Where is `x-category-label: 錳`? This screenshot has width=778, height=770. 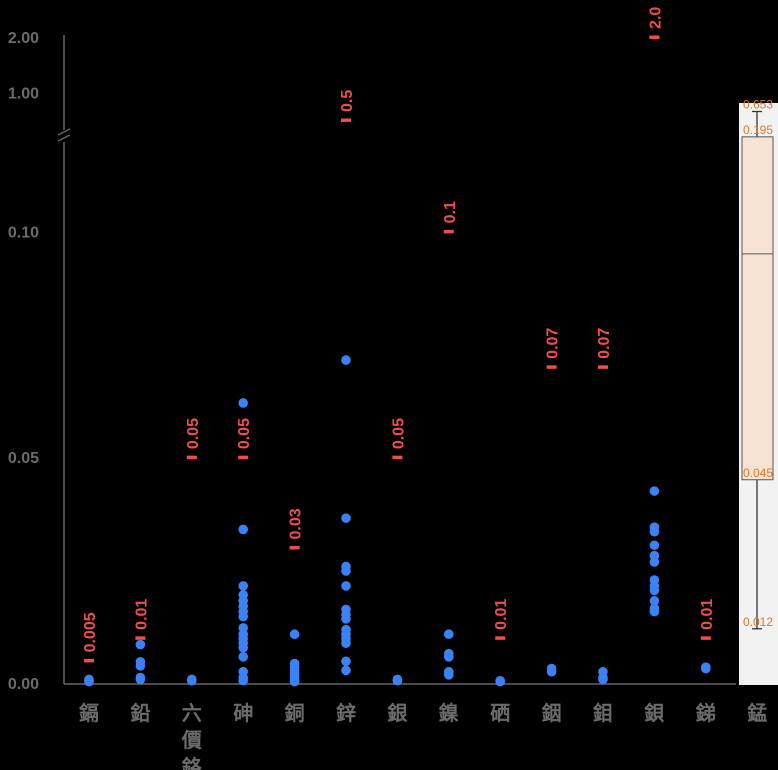
x-category-label: 錳 is located at coordinates (757, 713).